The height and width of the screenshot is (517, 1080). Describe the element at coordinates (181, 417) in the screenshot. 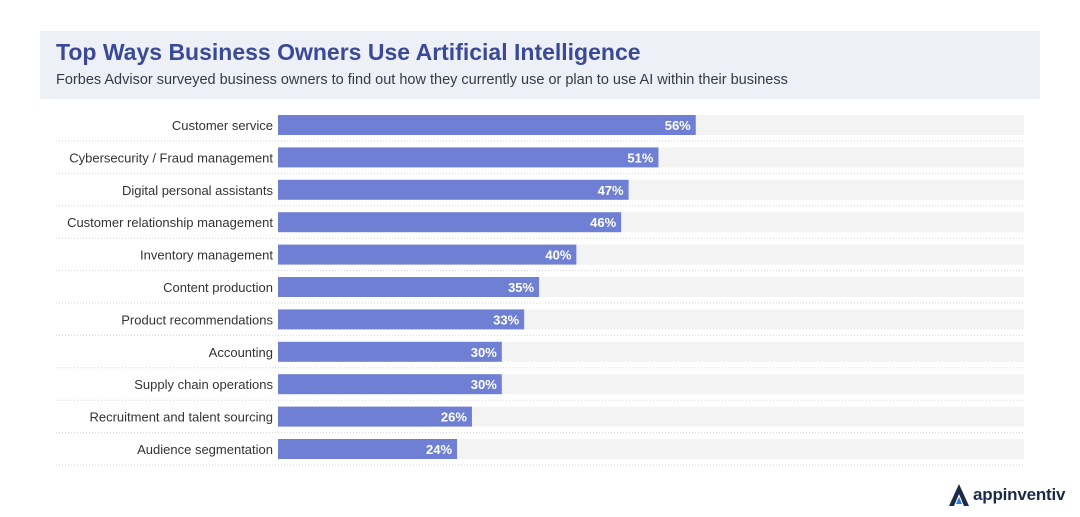

I see `category-label: Recruitment and talent sourcing` at that location.